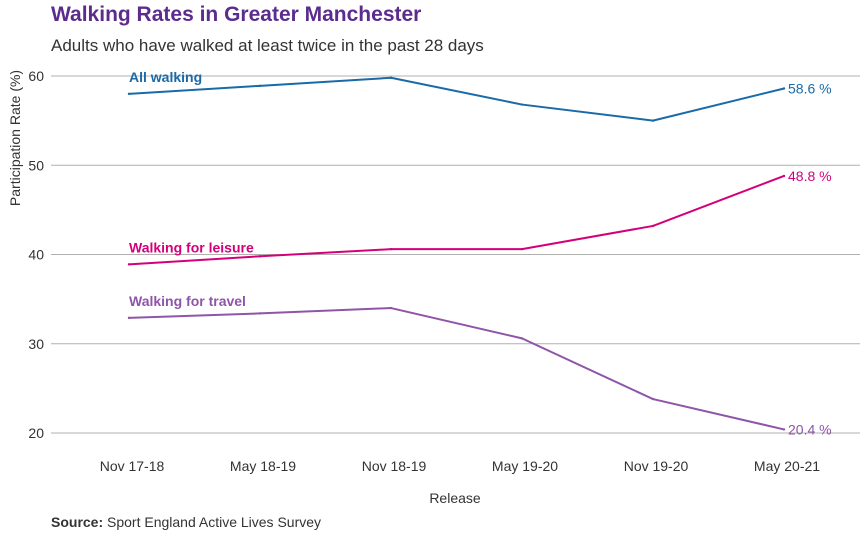 The image size is (868, 537). What do you see at coordinates (656, 466) in the screenshot?
I see `x-tick-label: Nov 19-20` at bounding box center [656, 466].